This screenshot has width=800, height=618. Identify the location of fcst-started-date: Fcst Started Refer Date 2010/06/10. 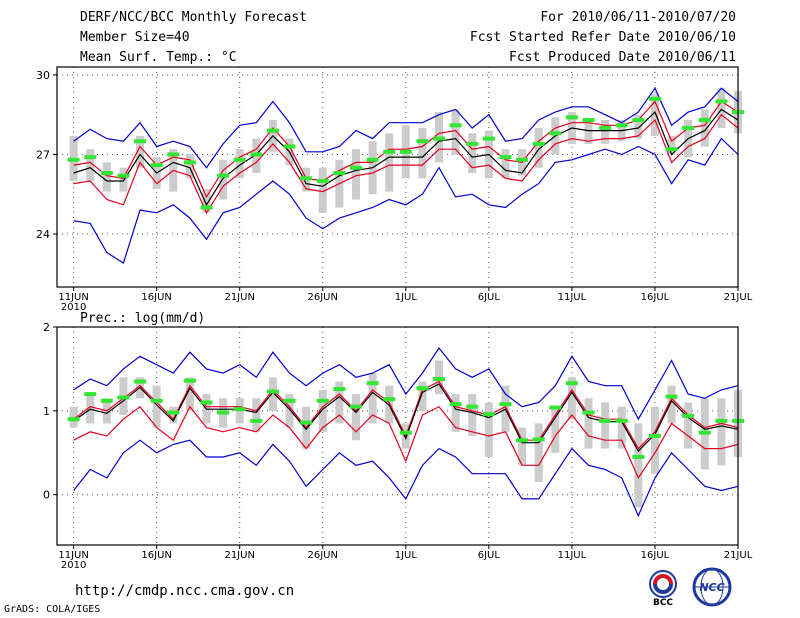
(602, 37).